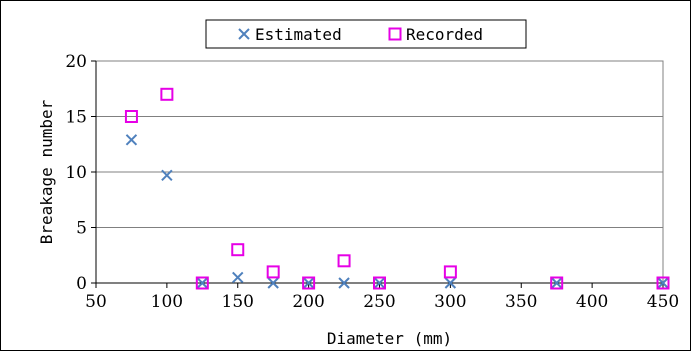  I want to click on legend-item-recorded: Recorded, so click(435, 34).